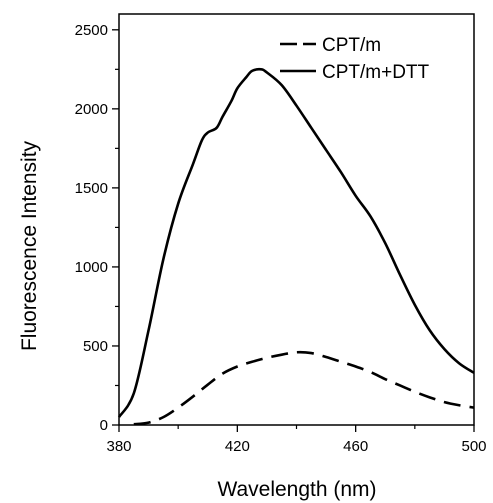 The width and height of the screenshot is (493, 503). Describe the element at coordinates (104, 425) in the screenshot. I see `y-tick-label: 0` at that location.